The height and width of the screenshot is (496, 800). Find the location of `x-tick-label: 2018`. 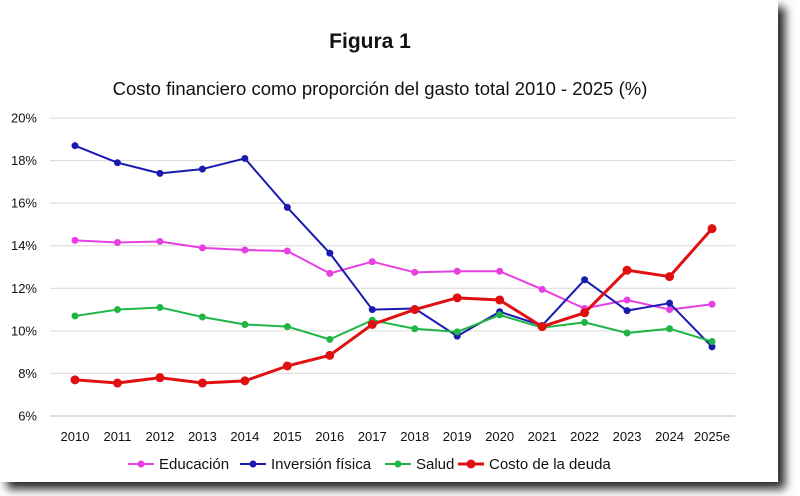

x-tick-label: 2018 is located at coordinates (414, 436).